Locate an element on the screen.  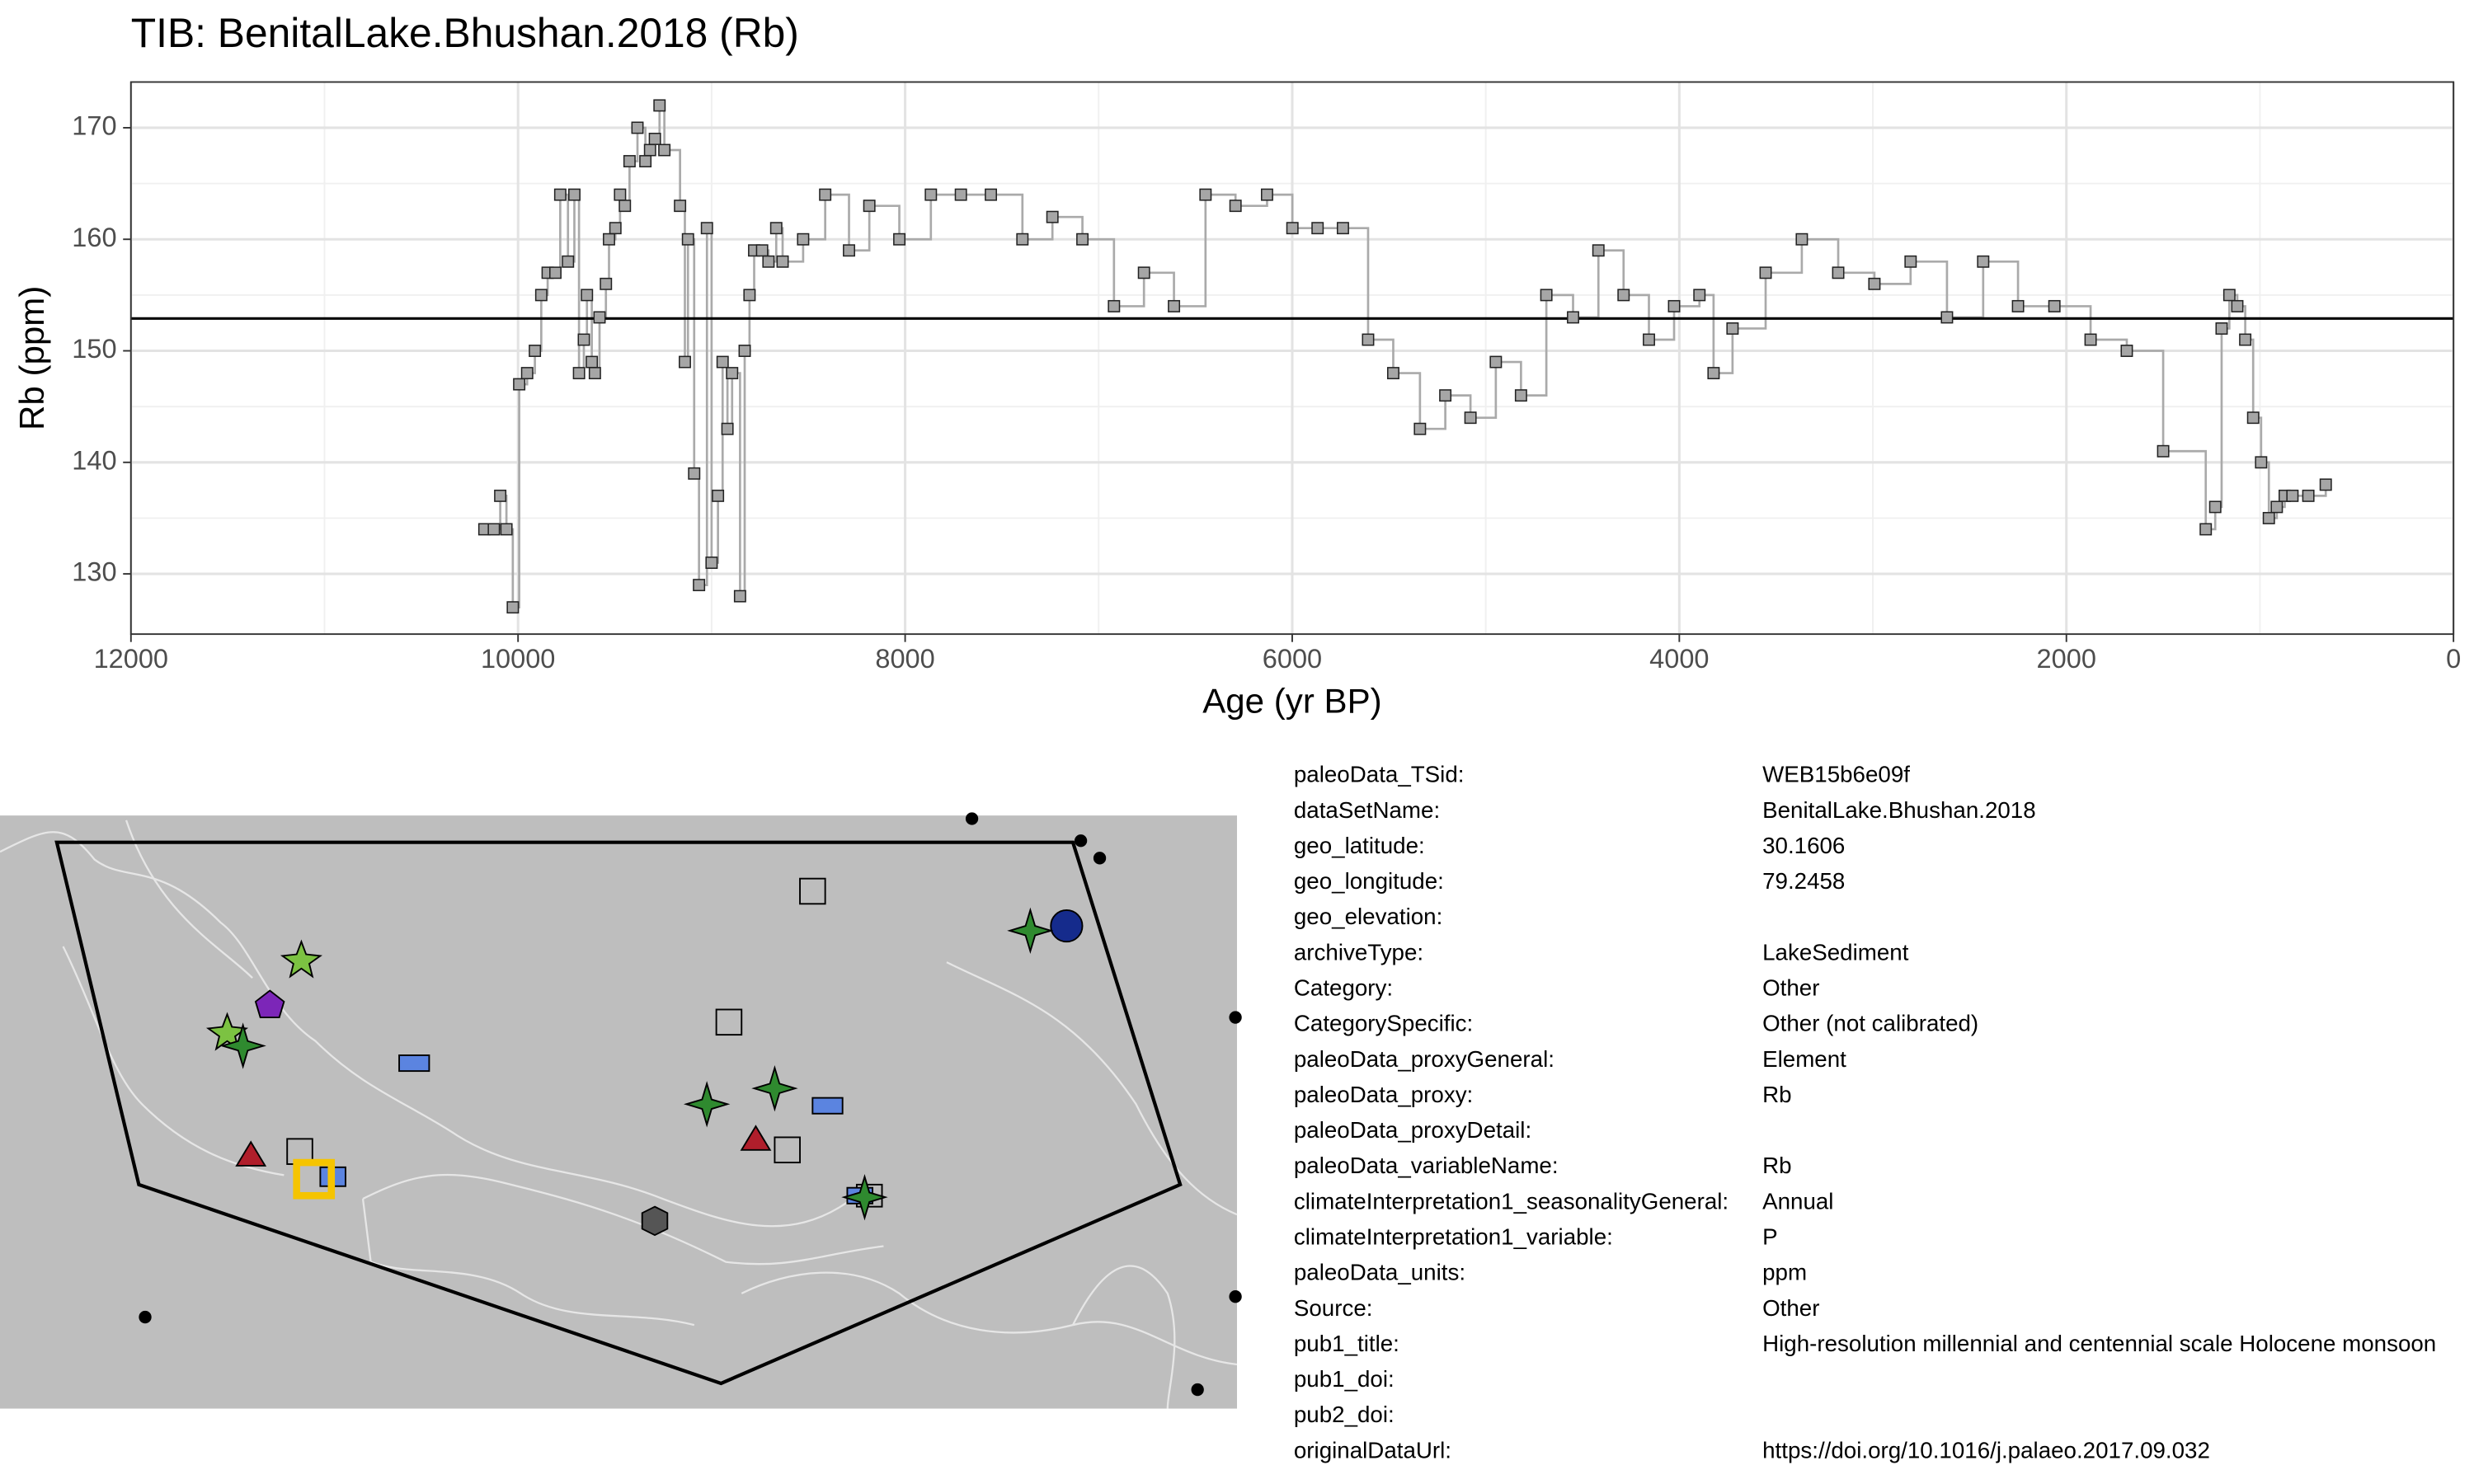
metadata-value: Other (not calibrated) is located at coordinates (1870, 1024).